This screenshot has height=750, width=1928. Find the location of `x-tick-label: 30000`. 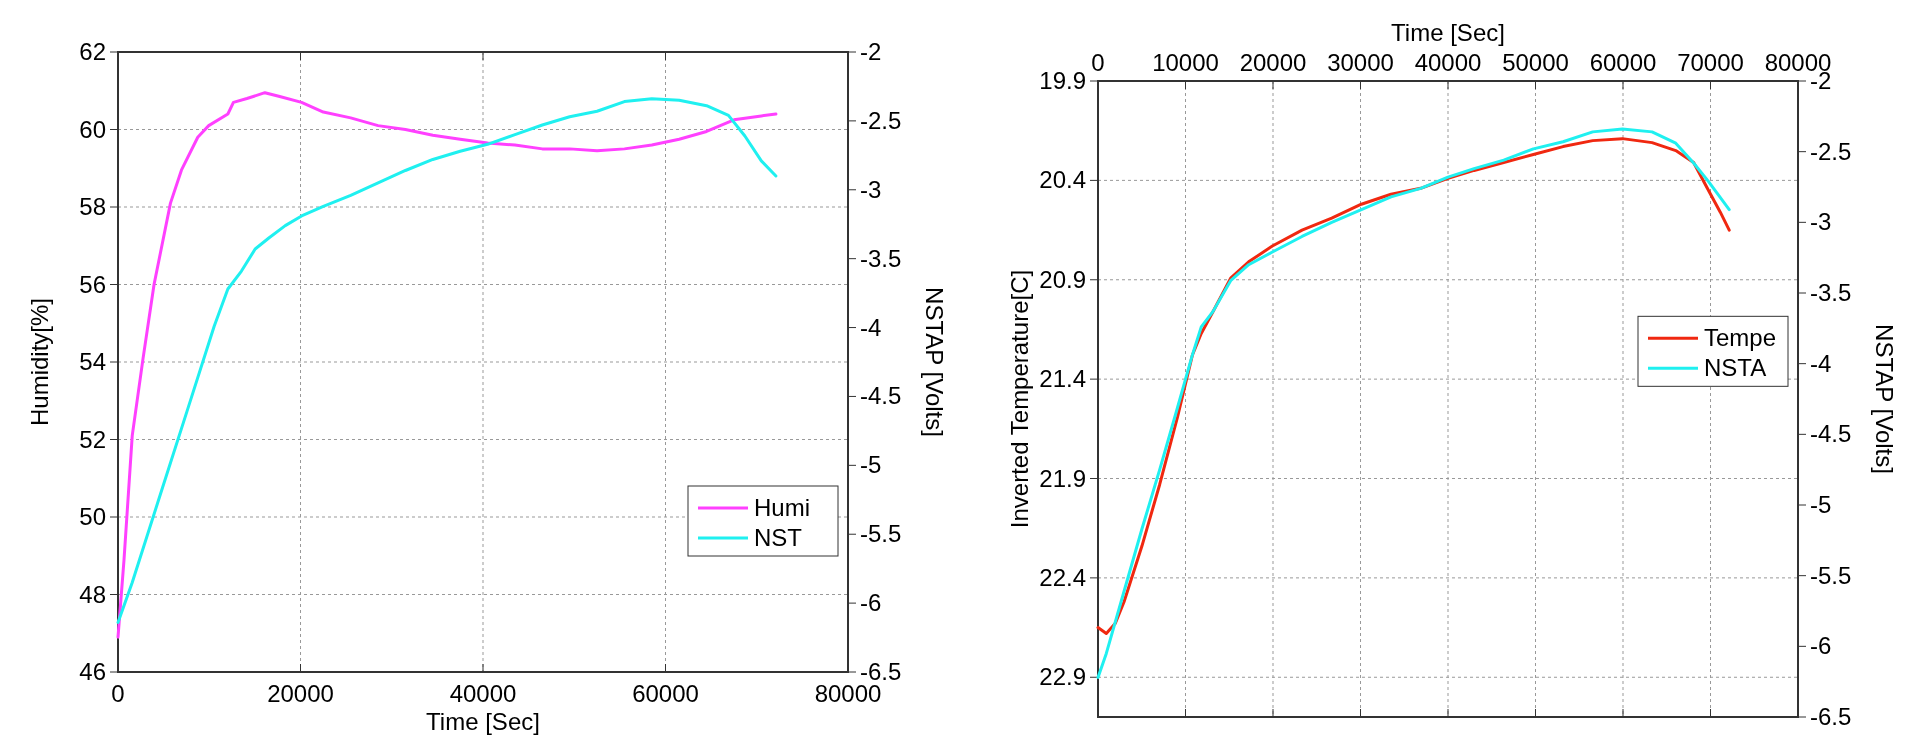

x-tick-label: 30000 is located at coordinates (1360, 62).